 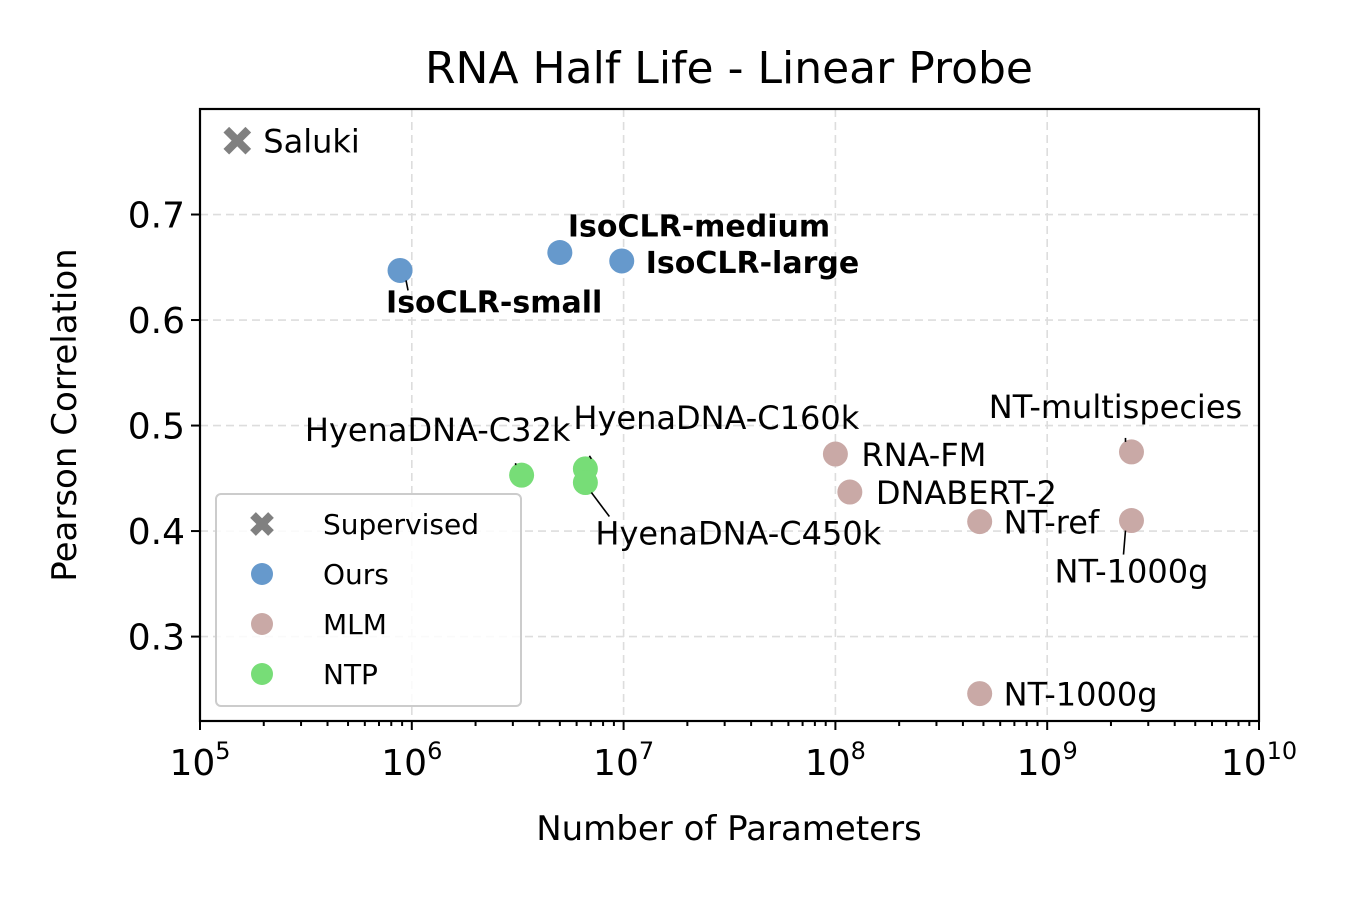 What do you see at coordinates (716, 418) in the screenshot?
I see `point-label: HyenaDNA-C160k` at bounding box center [716, 418].